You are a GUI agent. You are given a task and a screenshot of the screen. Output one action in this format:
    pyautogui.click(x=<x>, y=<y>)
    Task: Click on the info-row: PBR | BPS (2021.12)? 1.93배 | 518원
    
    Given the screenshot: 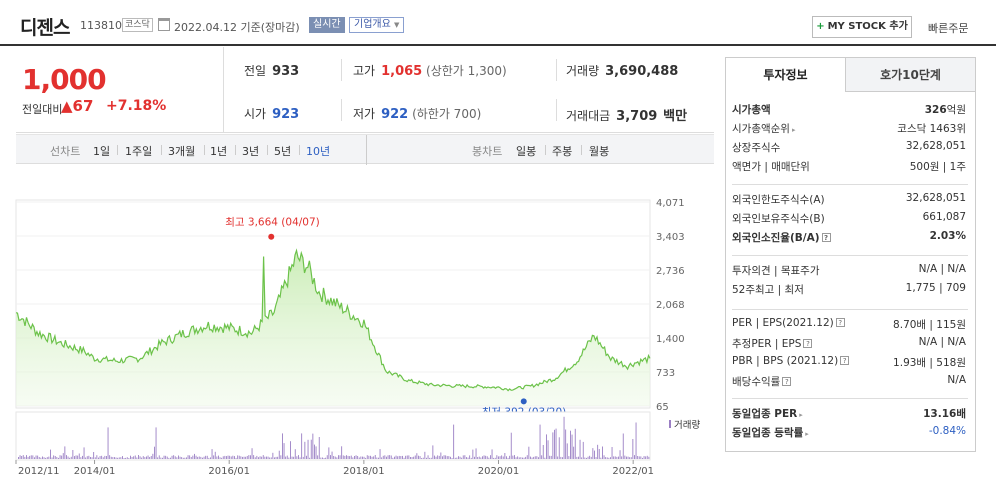 What is the action you would take?
    pyautogui.click(x=849, y=364)
    